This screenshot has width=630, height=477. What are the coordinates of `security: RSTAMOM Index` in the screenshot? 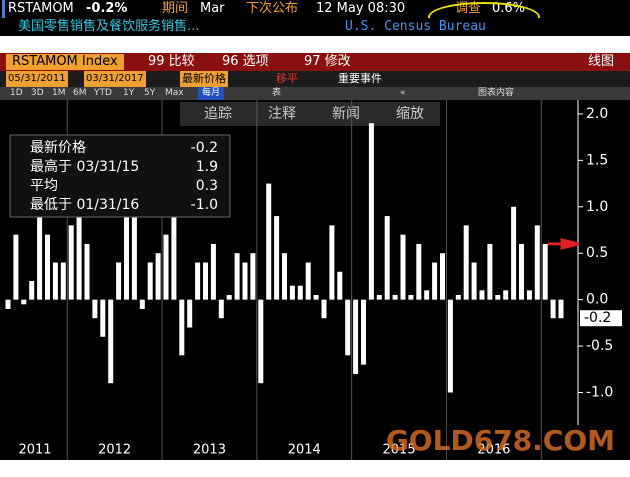 It's located at (65, 62).